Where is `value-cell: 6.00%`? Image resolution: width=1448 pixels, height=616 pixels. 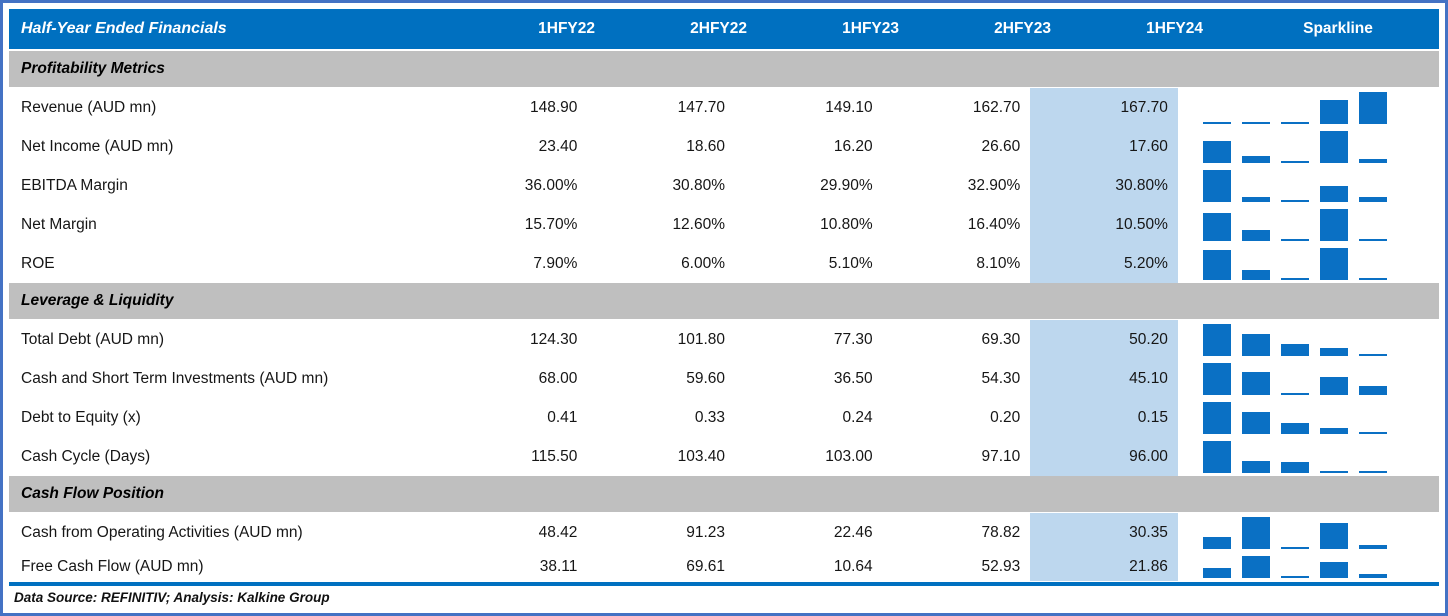 value-cell: 6.00% is located at coordinates (703, 263).